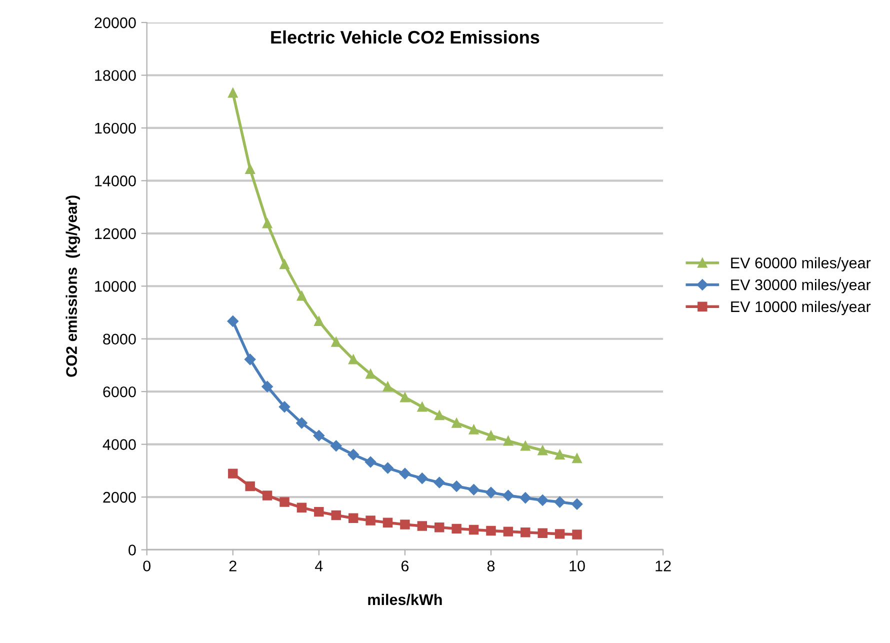 This screenshot has width=890, height=643. I want to click on x-tick-label: 0, so click(146, 566).